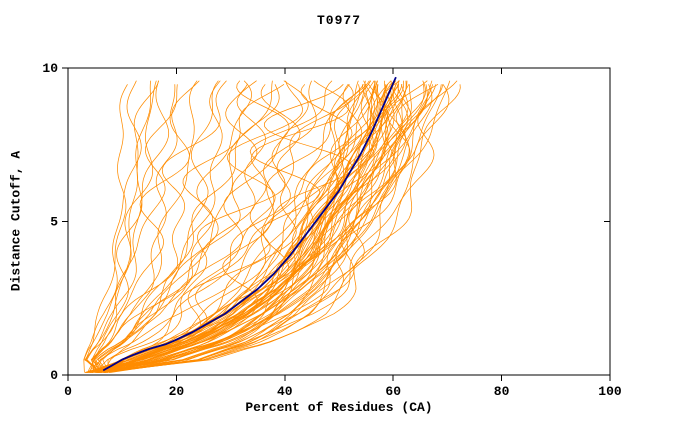 Image resolution: width=680 pixels, height=440 pixels. I want to click on x-axis-label: Percent of Residues (CA), so click(339, 407).